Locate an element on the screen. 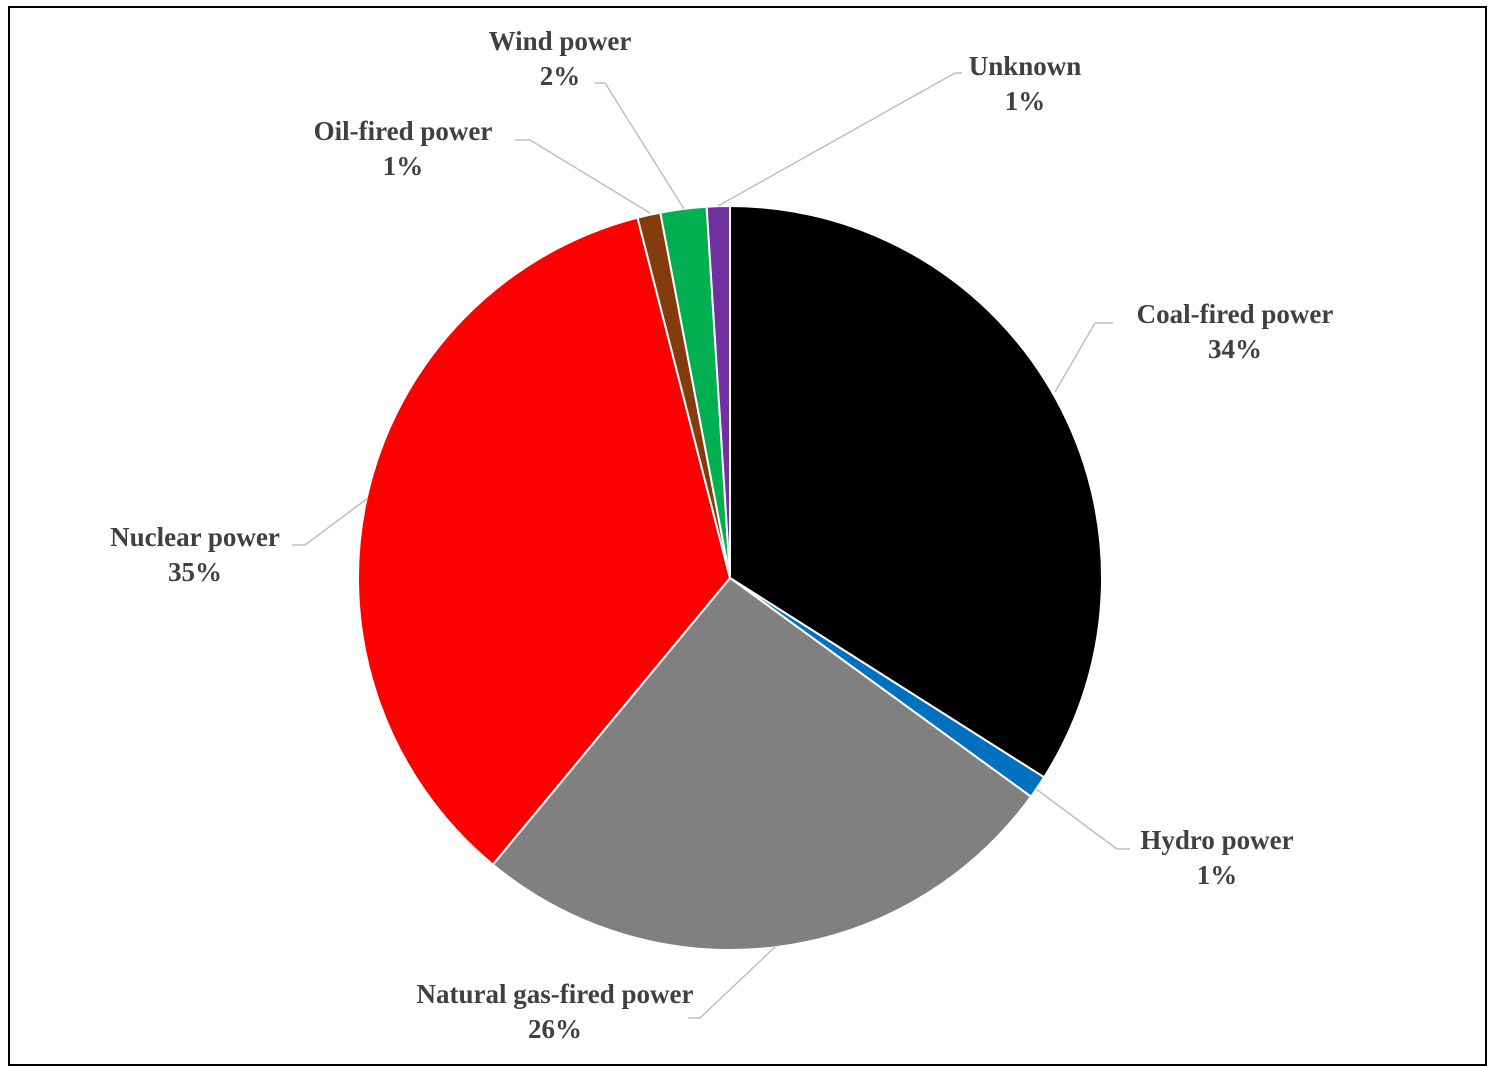  leader-line-natural-gas-fired-power is located at coordinates (732, 982).